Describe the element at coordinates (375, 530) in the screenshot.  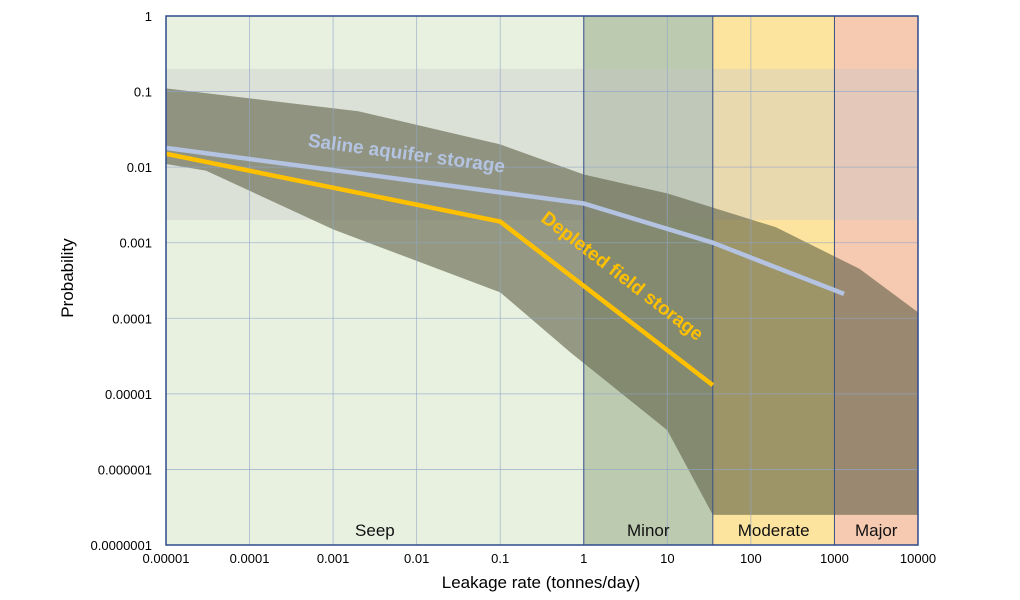
I see `zone-label-seep: Seep` at that location.